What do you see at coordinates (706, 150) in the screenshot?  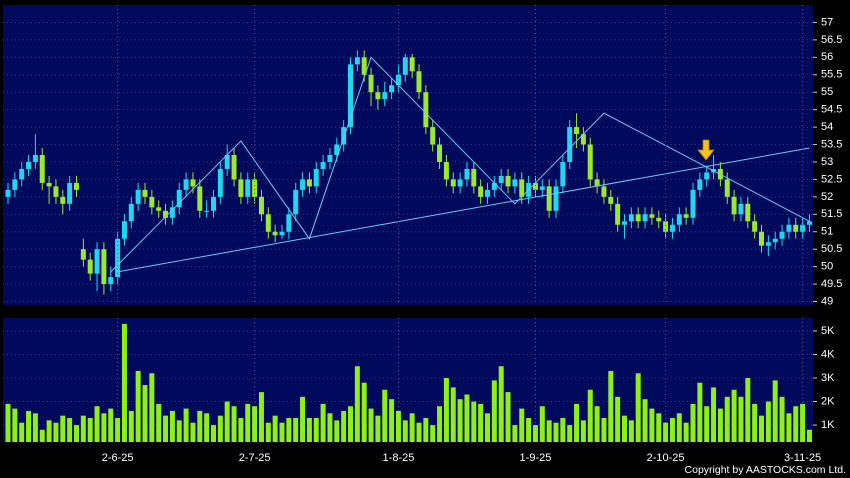 I see `signal-arrow` at bounding box center [706, 150].